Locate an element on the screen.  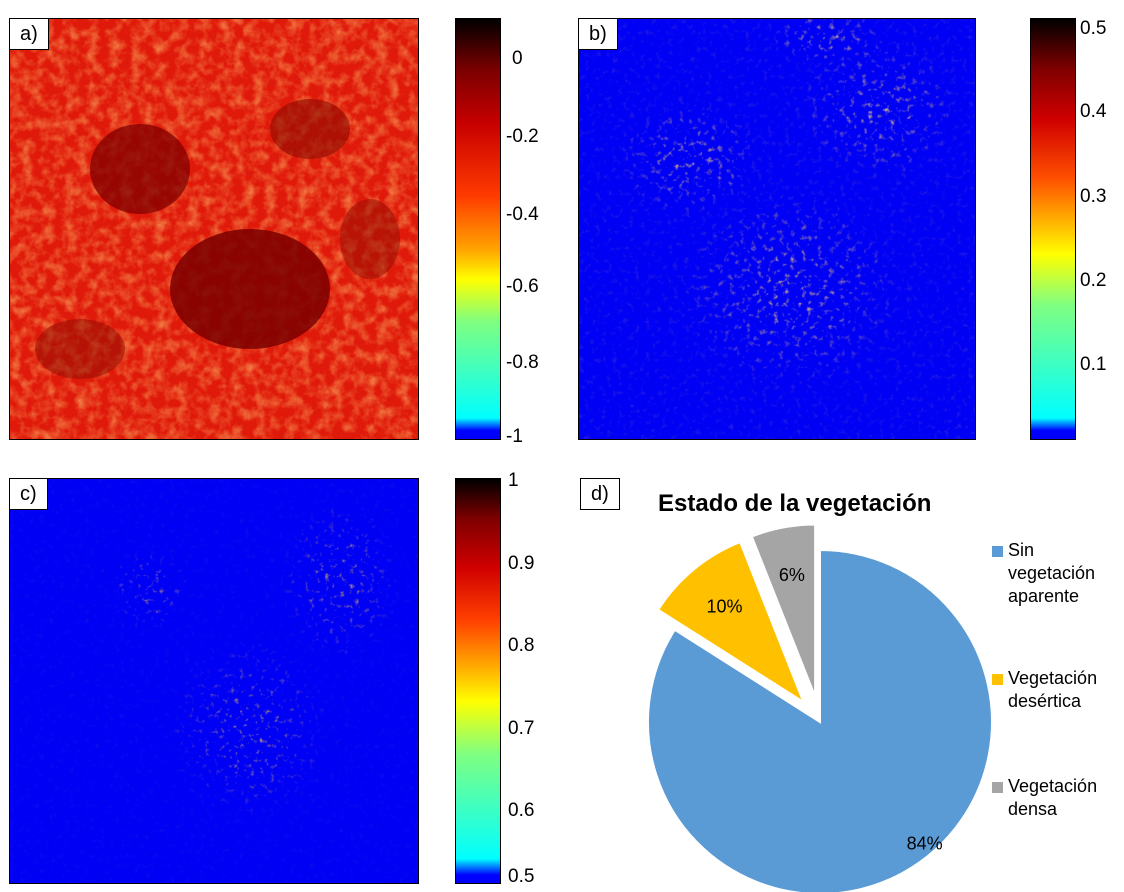
colorbar-c-tick: 0.9 is located at coordinates (521, 563).